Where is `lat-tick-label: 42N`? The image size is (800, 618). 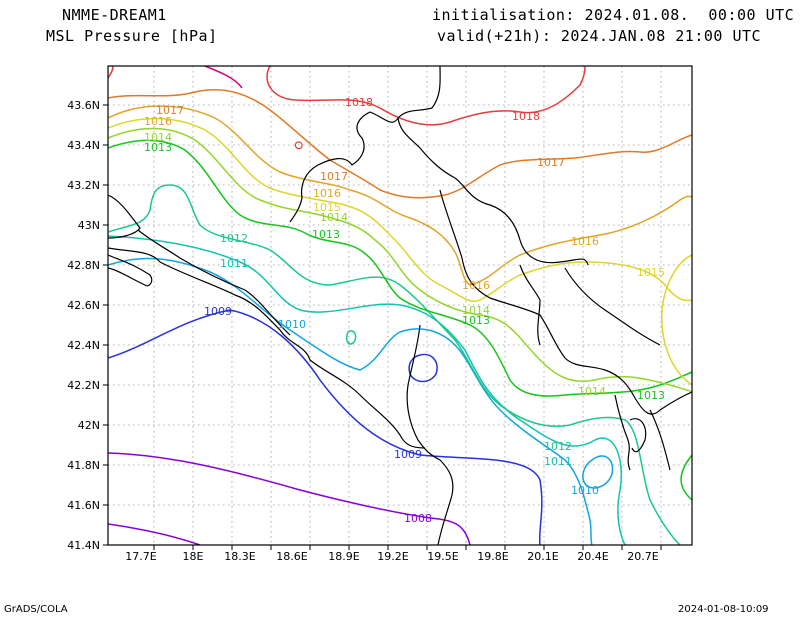
lat-tick-label: 42N is located at coordinates (89, 425).